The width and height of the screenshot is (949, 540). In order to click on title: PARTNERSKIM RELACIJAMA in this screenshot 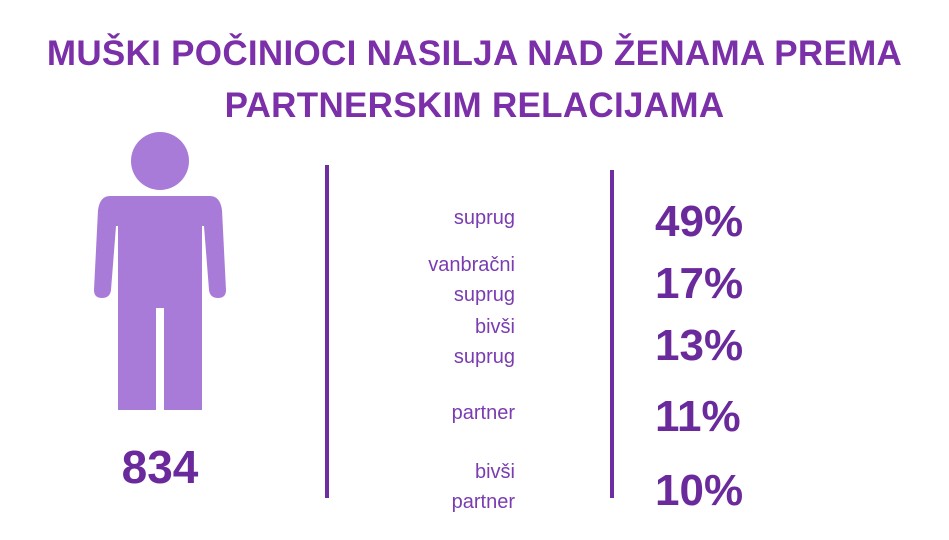, I will do `click(474, 105)`.